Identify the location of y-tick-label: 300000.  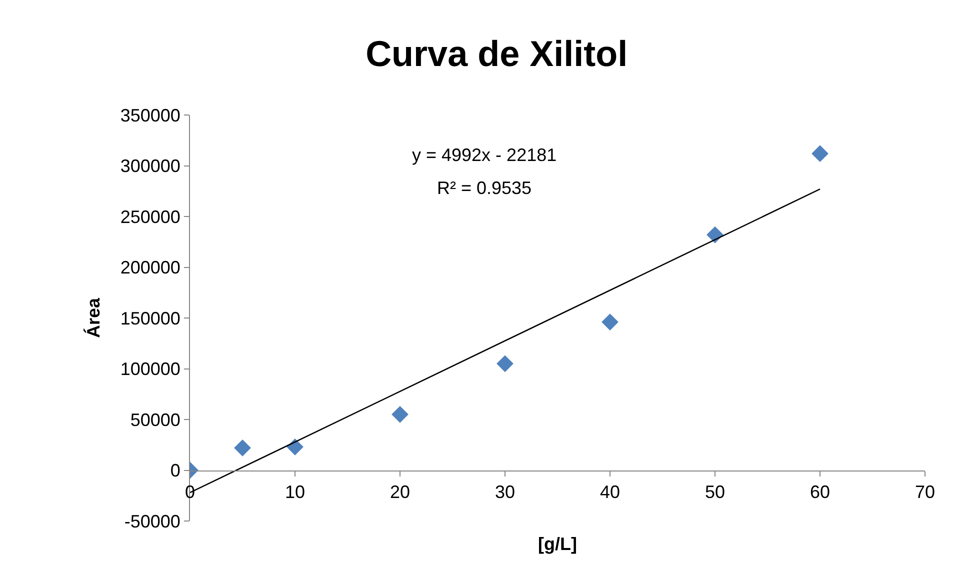
(150, 166).